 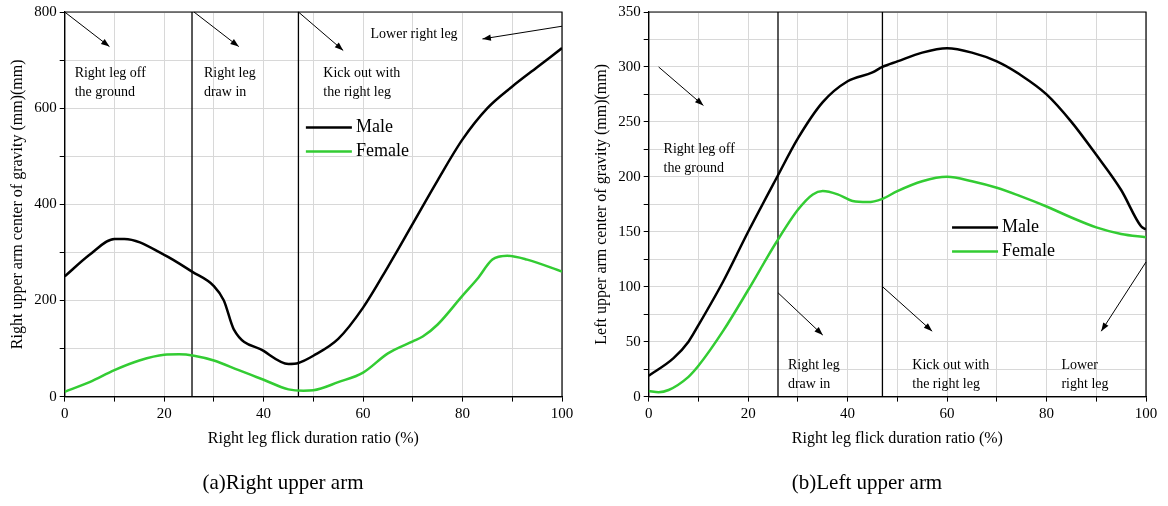 I want to click on y-tick-label: 600, so click(x=45, y=107).